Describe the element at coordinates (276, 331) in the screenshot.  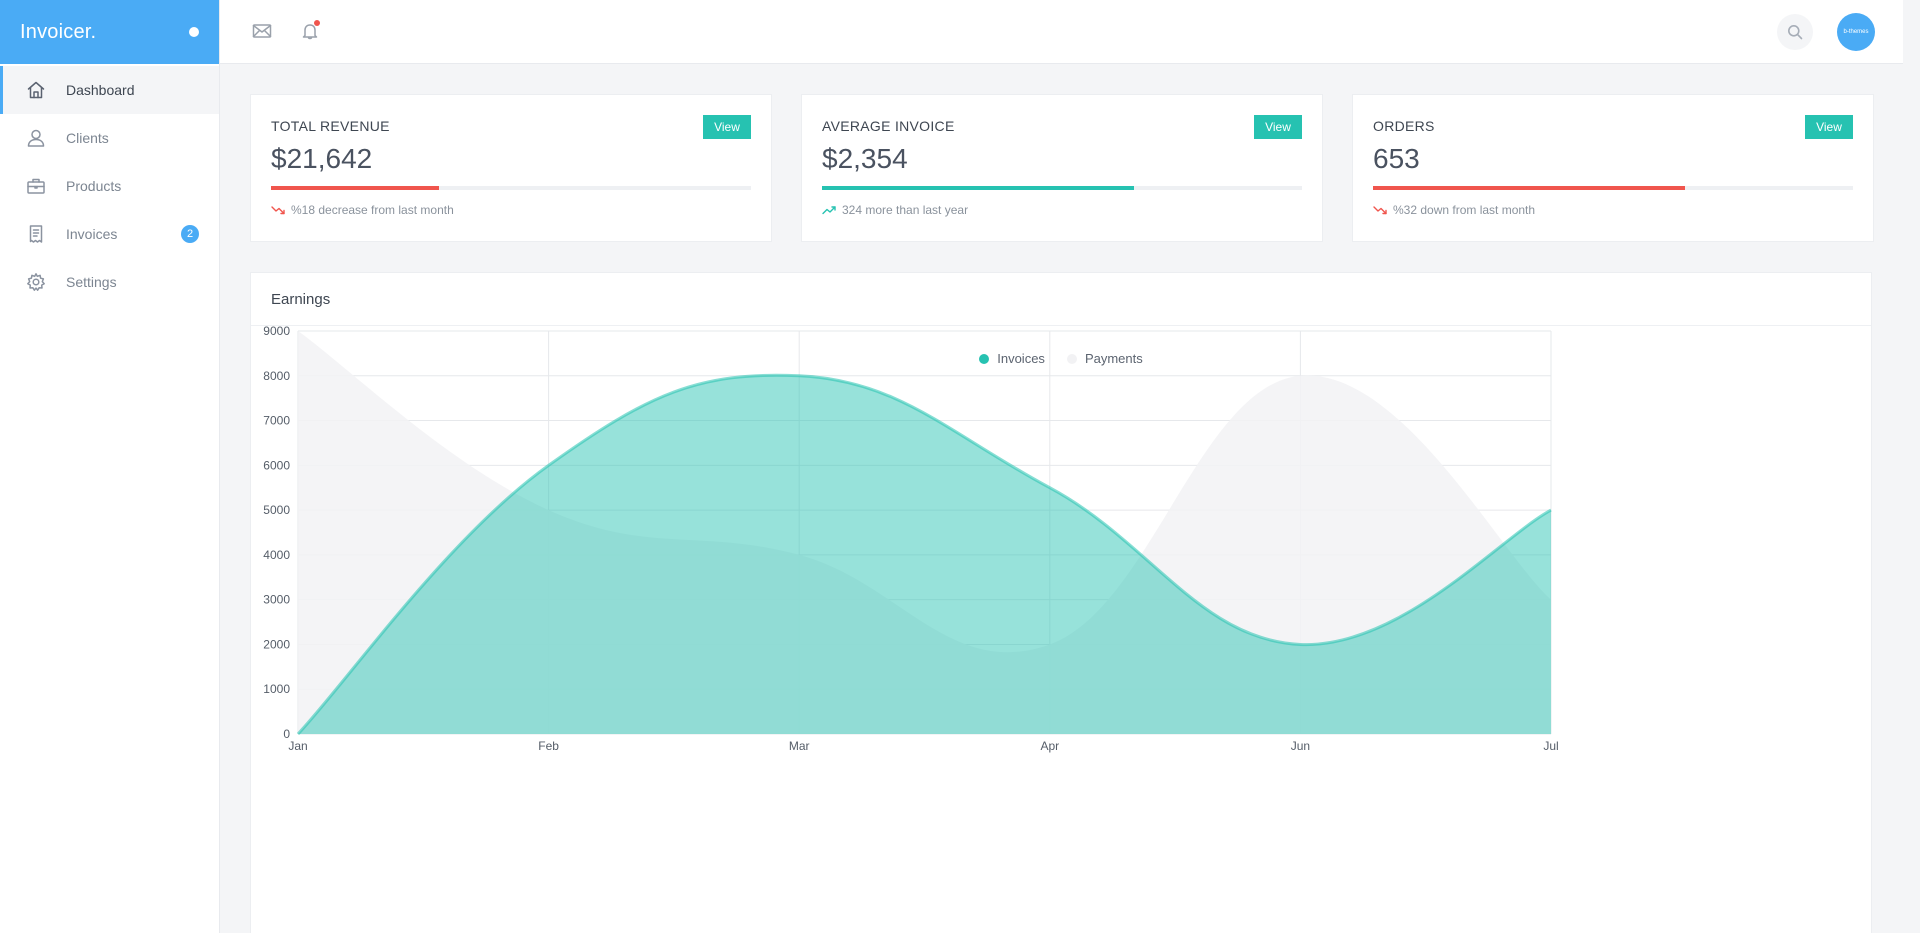
I see `y-tick-label: 9000` at that location.